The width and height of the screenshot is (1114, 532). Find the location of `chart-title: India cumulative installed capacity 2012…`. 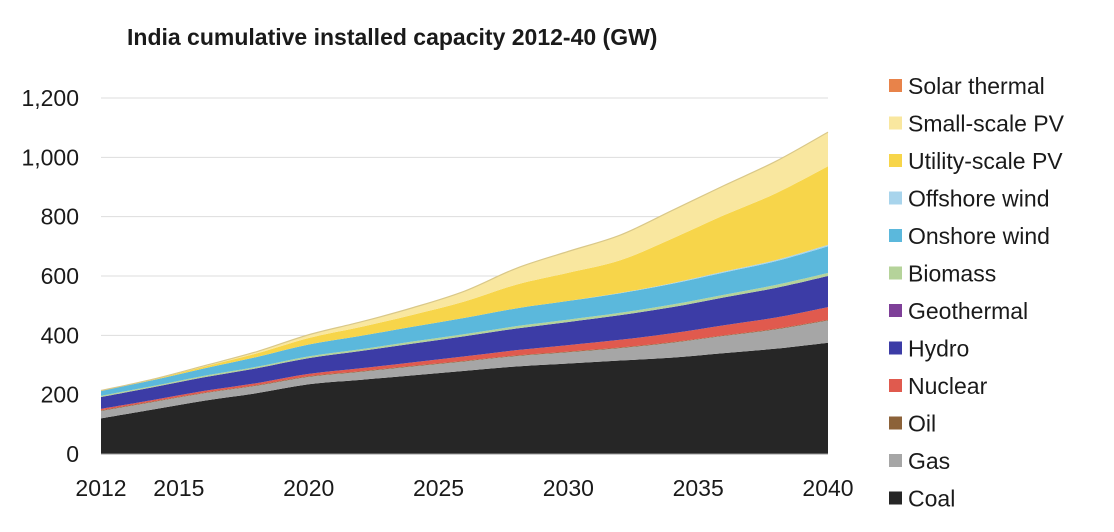

chart-title: India cumulative installed capacity 2012… is located at coordinates (392, 37).